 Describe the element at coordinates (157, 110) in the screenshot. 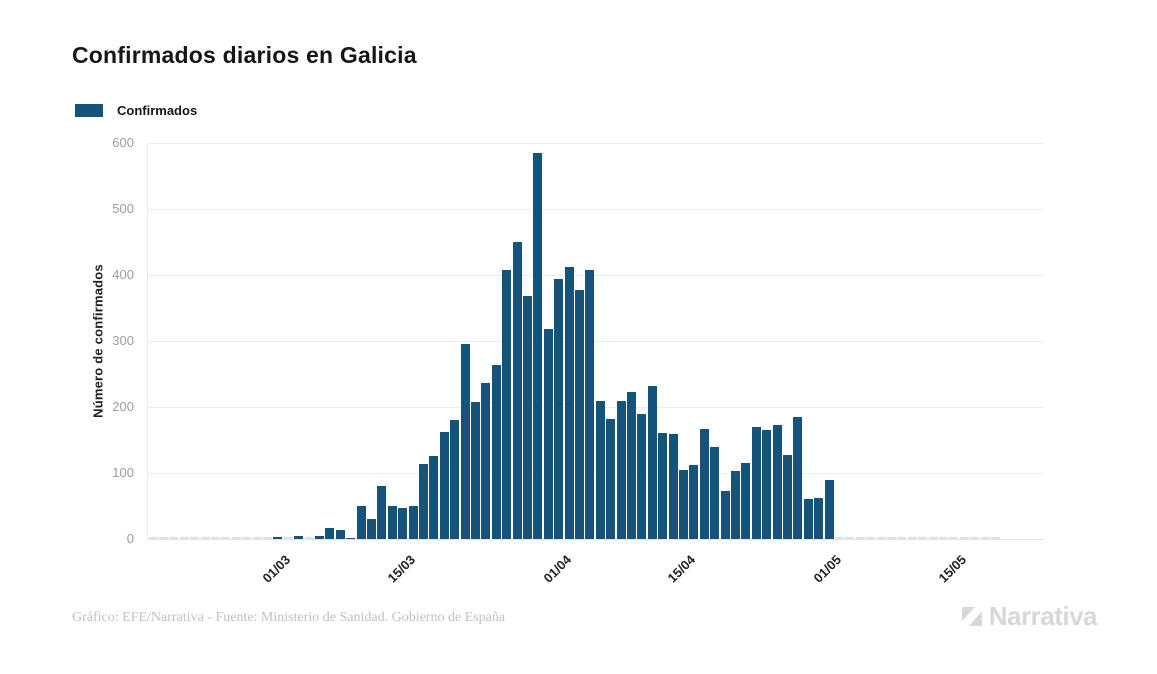

I see `legend-label: Confirmados` at that location.